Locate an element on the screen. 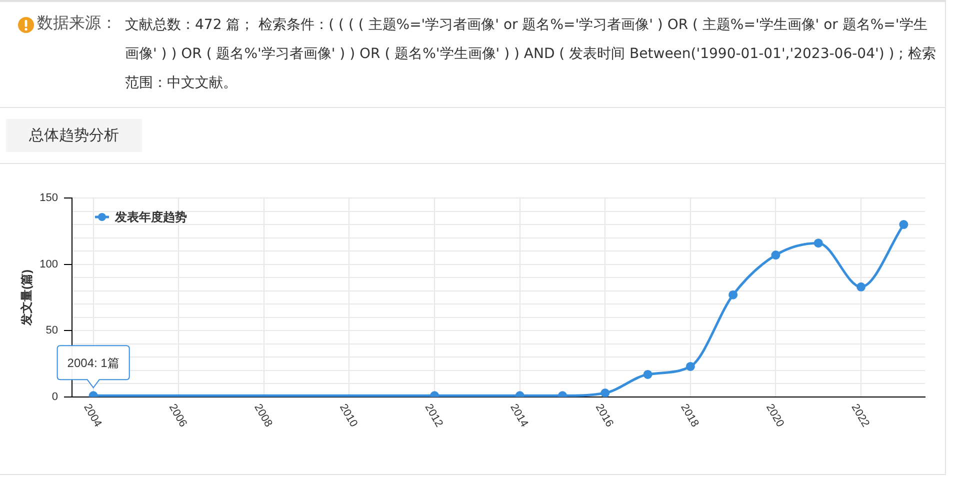  y-tick-label: 100 is located at coordinates (49, 264).